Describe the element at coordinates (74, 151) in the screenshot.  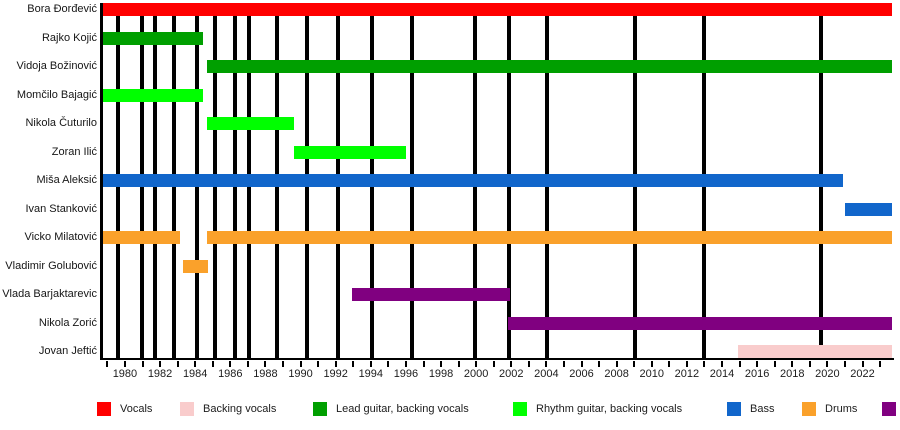
I see `member-label: Zoran Ilić` at that location.